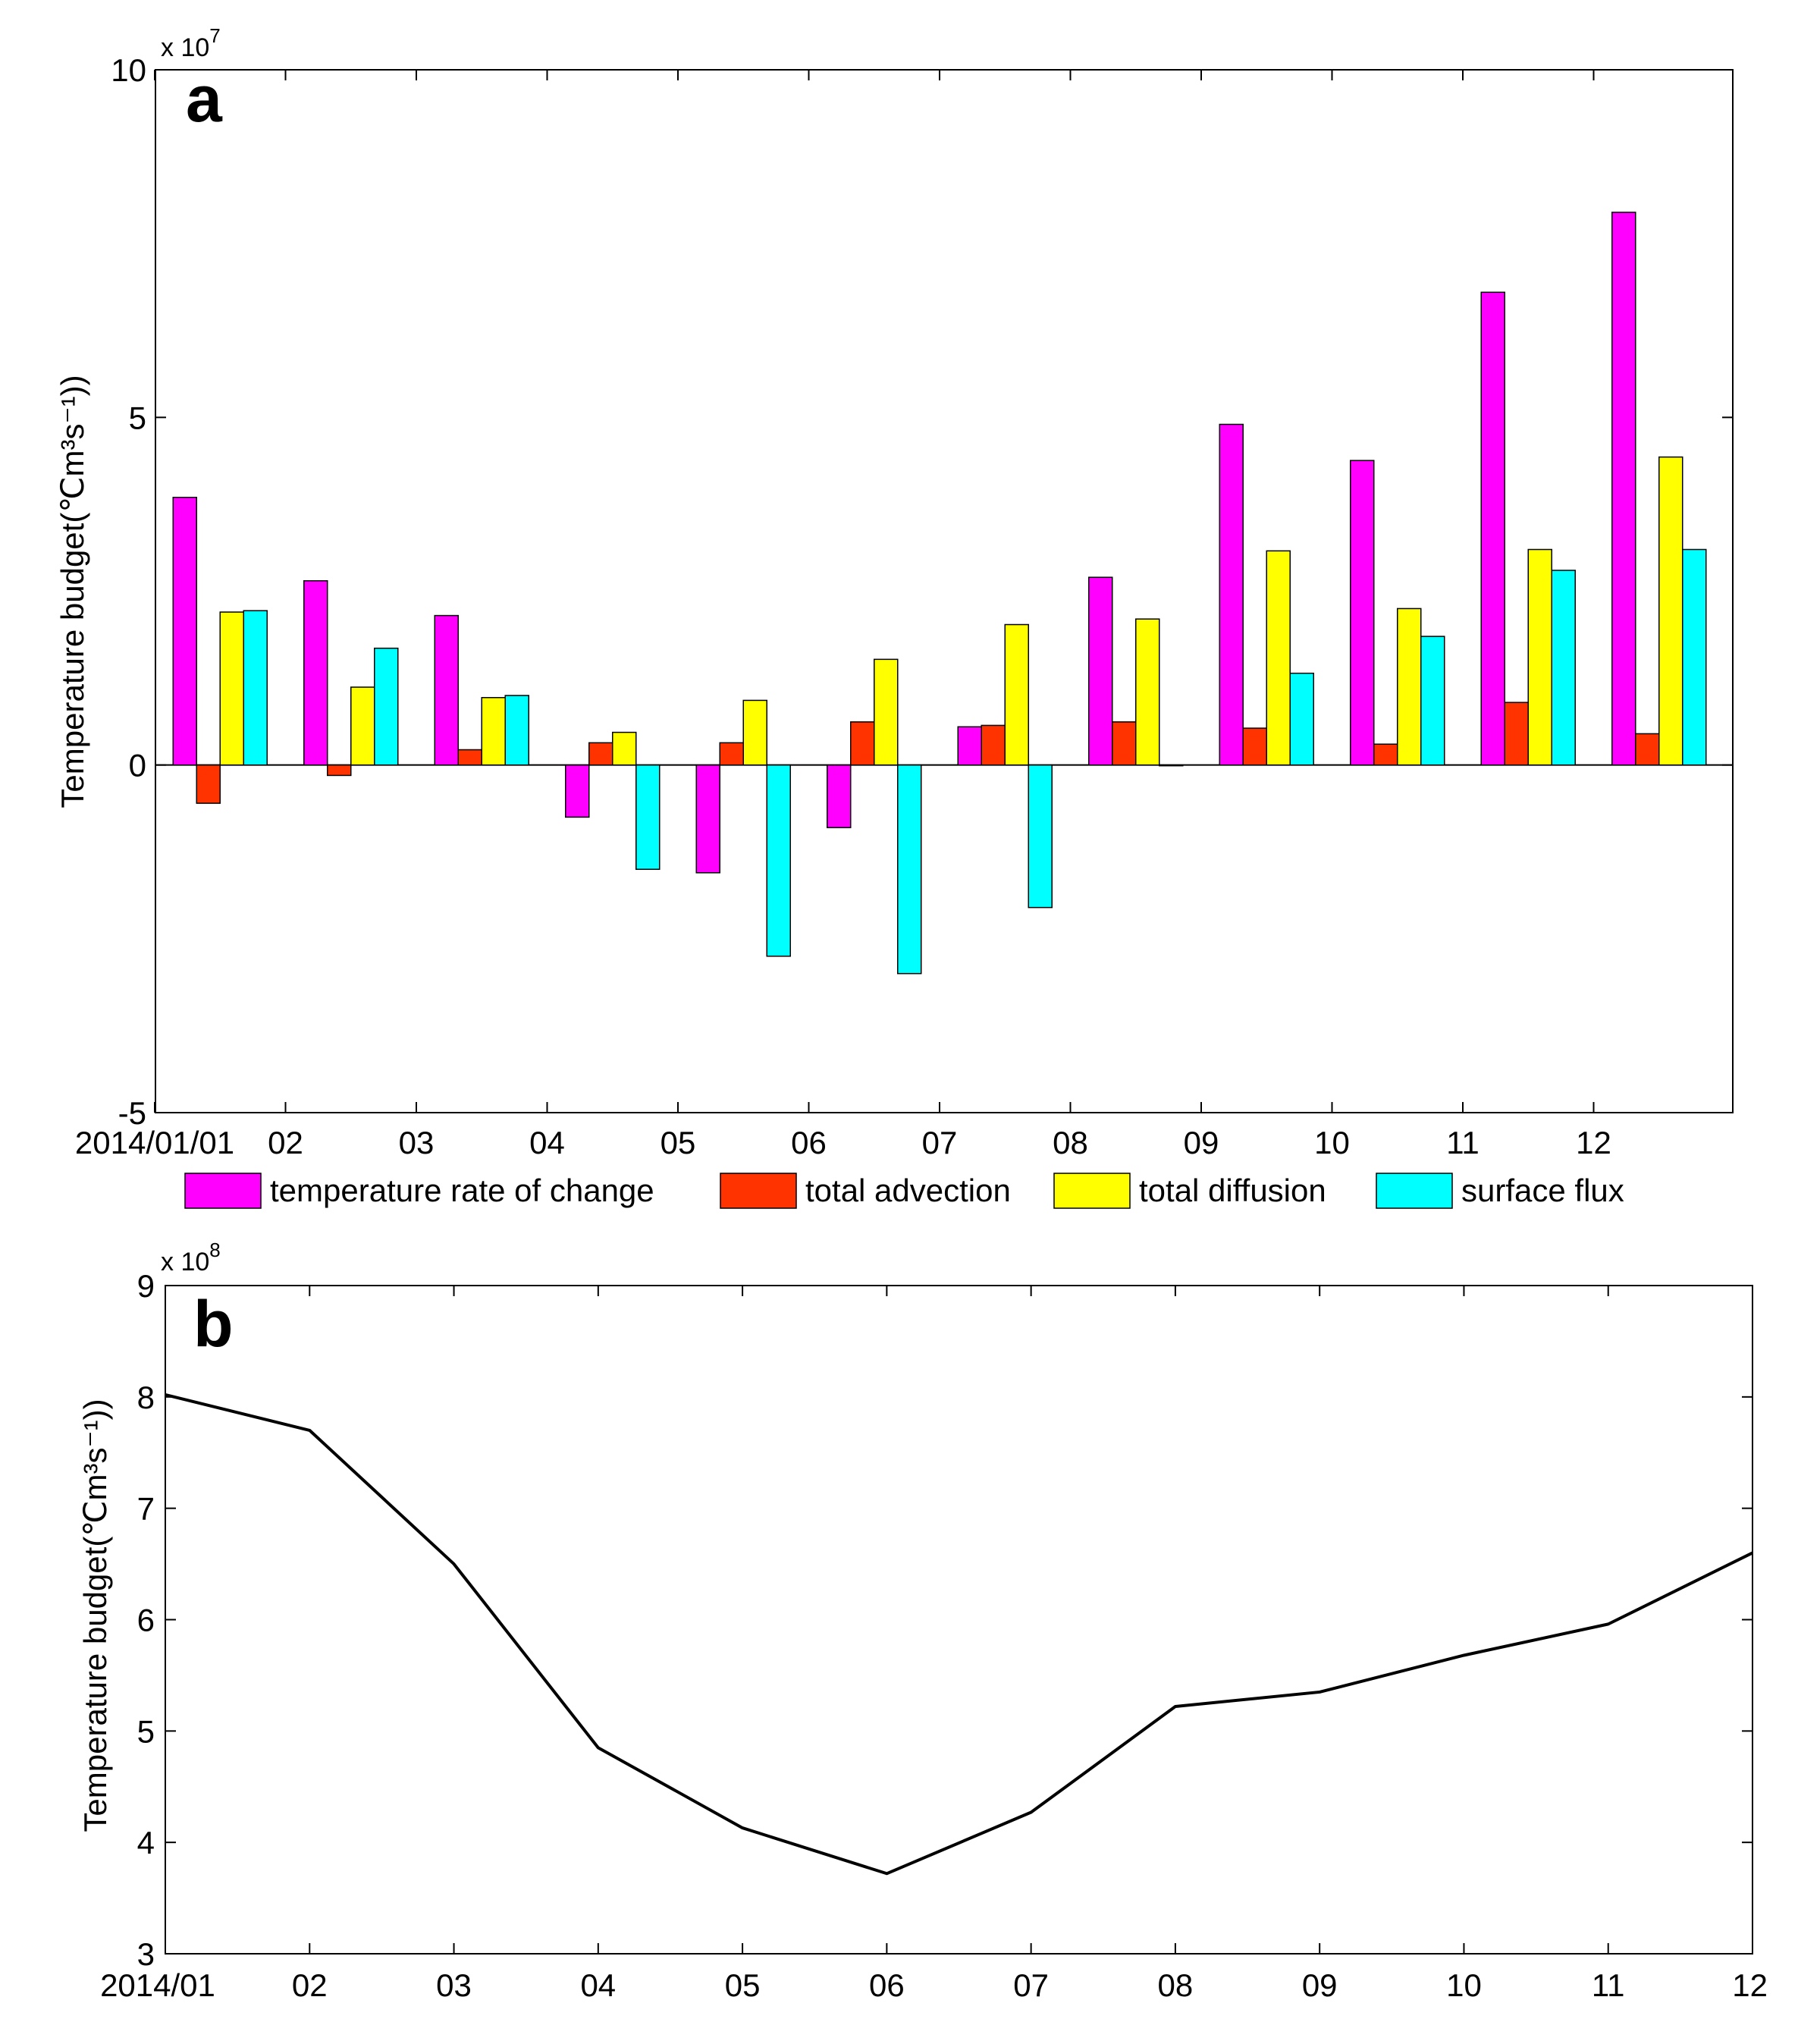 The width and height of the screenshot is (1798, 2044). Describe the element at coordinates (154, 1142) in the screenshot. I see `x-tick-label: 2014/01/01` at that location.